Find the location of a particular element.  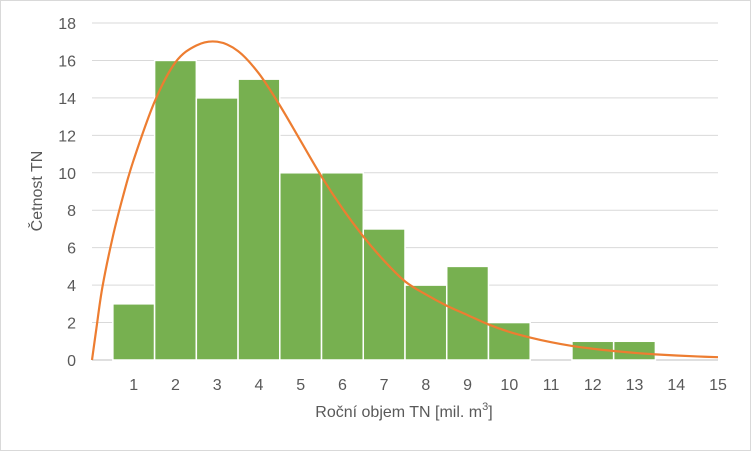

x-tick-label: 12 is located at coordinates (593, 385).